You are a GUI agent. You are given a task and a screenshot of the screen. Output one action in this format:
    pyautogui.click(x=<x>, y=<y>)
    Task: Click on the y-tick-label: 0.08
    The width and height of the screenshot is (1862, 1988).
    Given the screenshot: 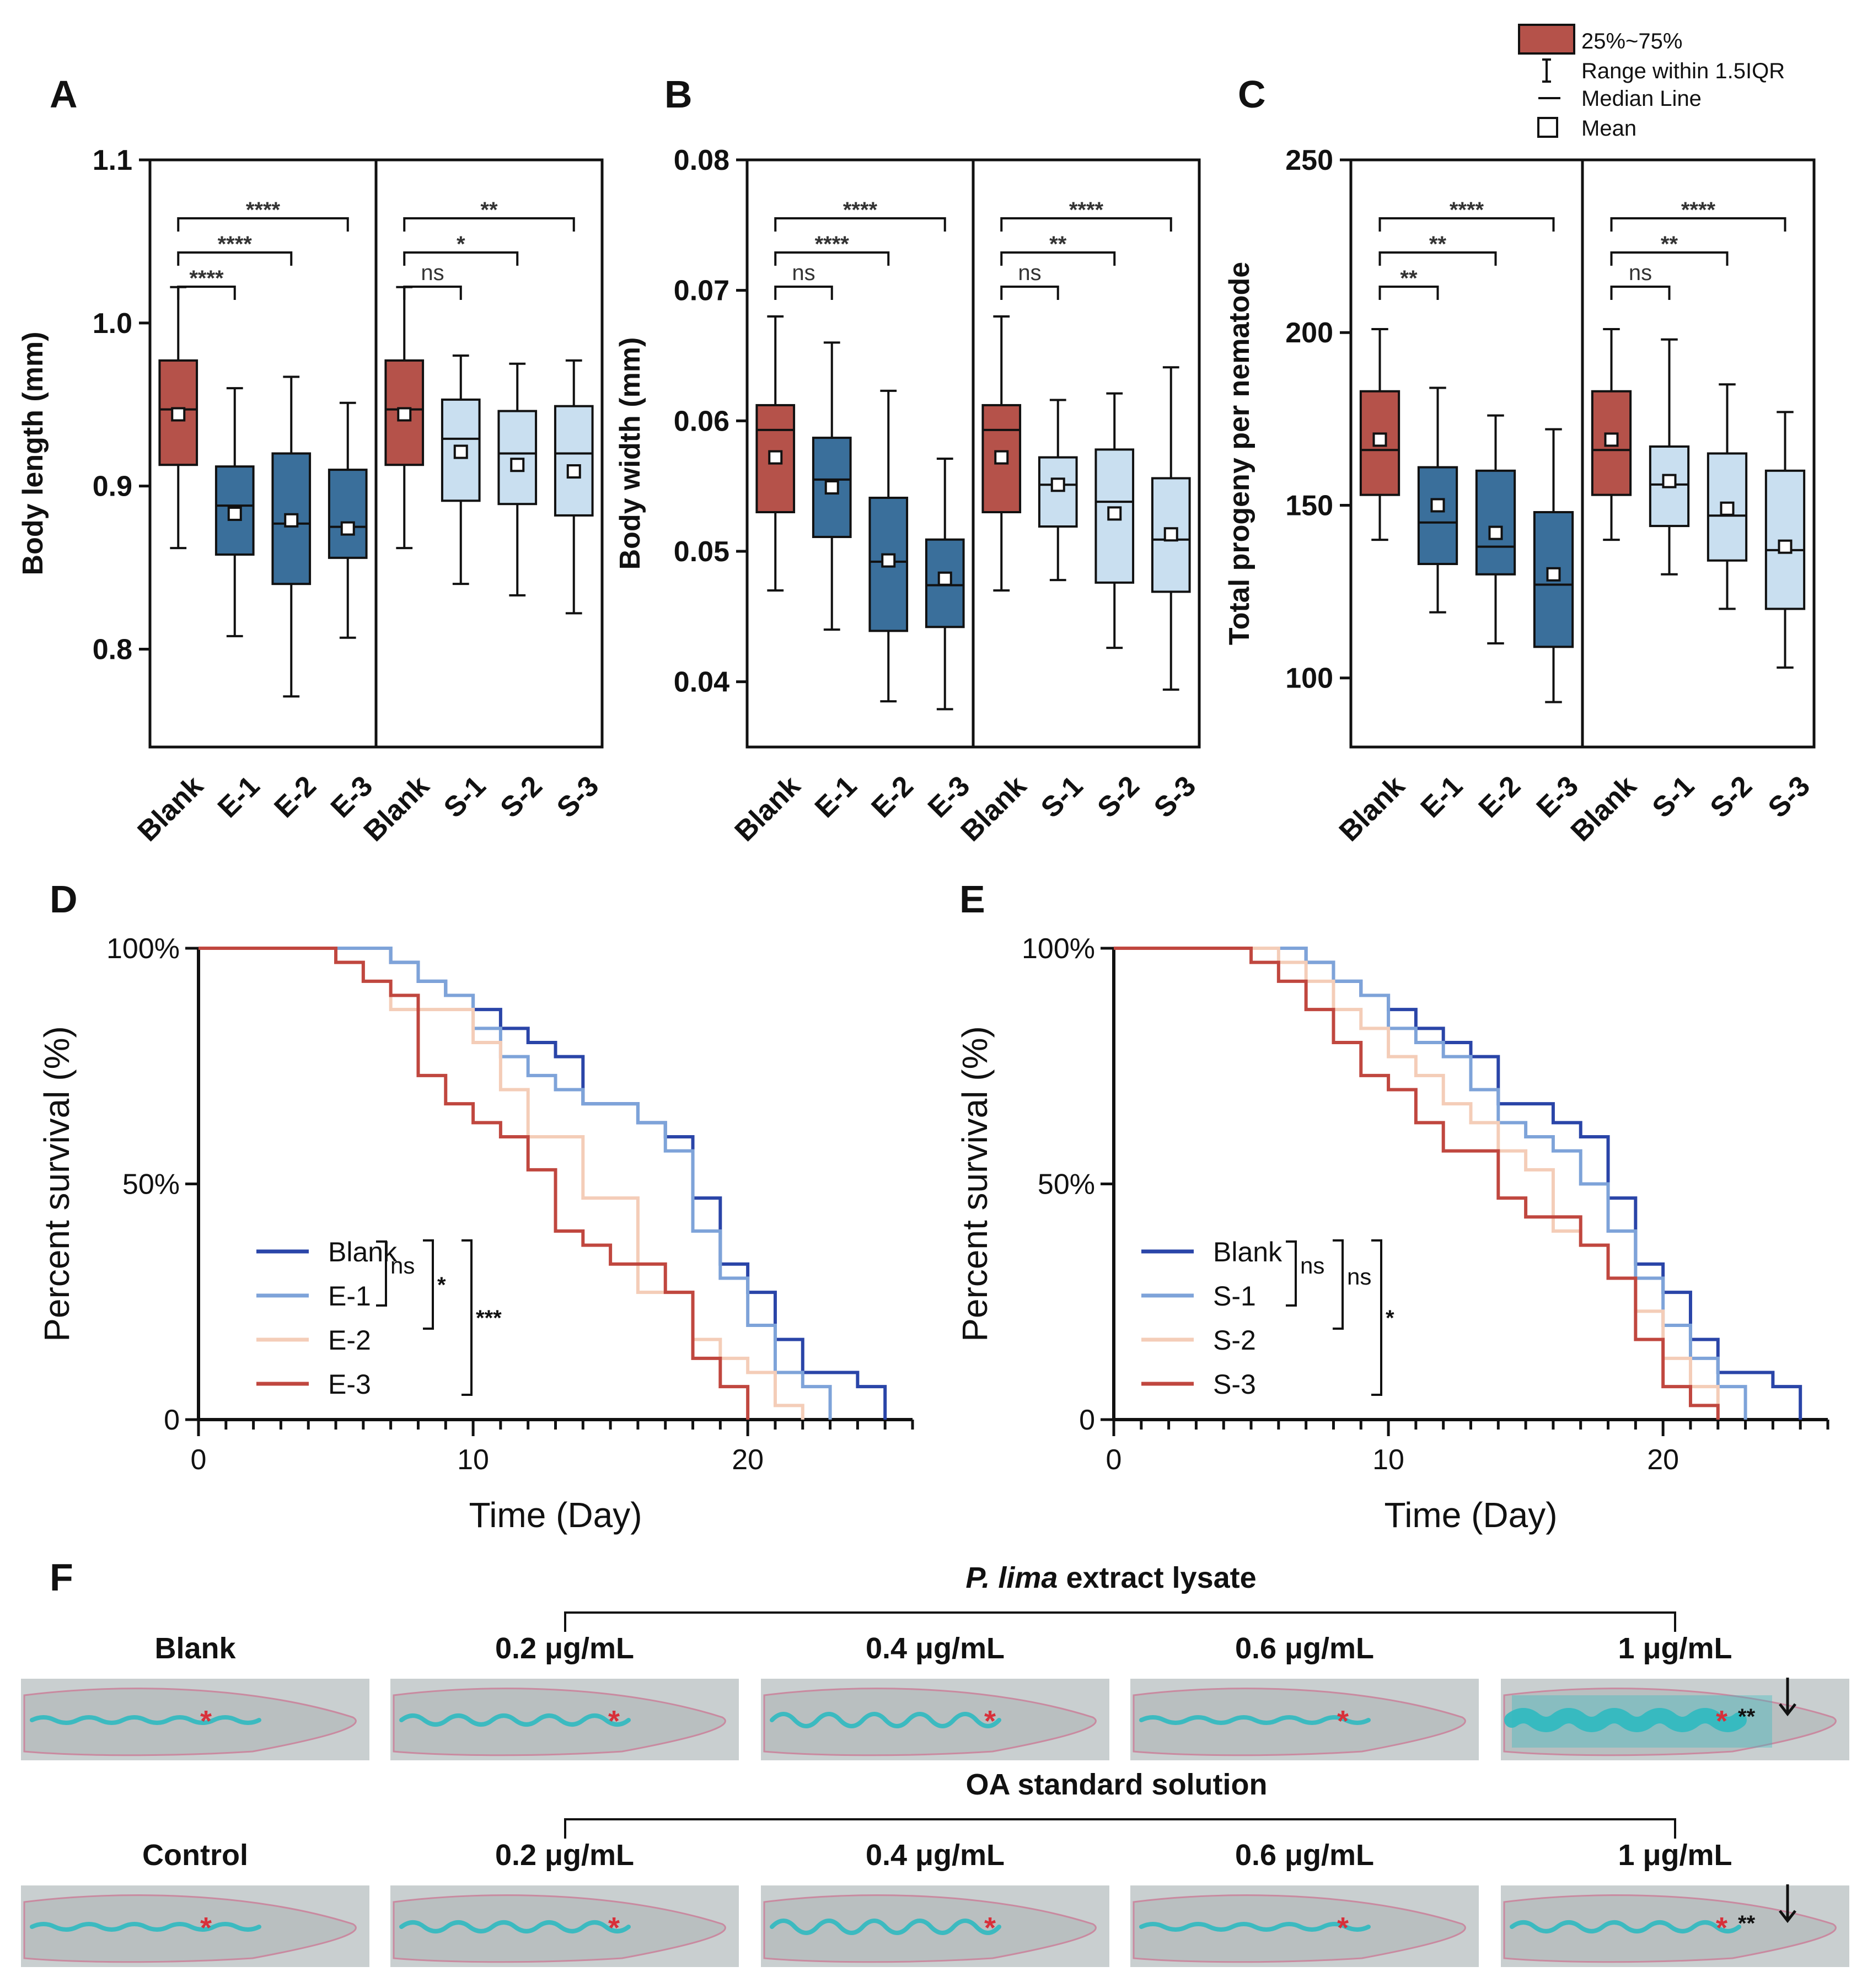 What is the action you would take?
    pyautogui.click(x=702, y=160)
    